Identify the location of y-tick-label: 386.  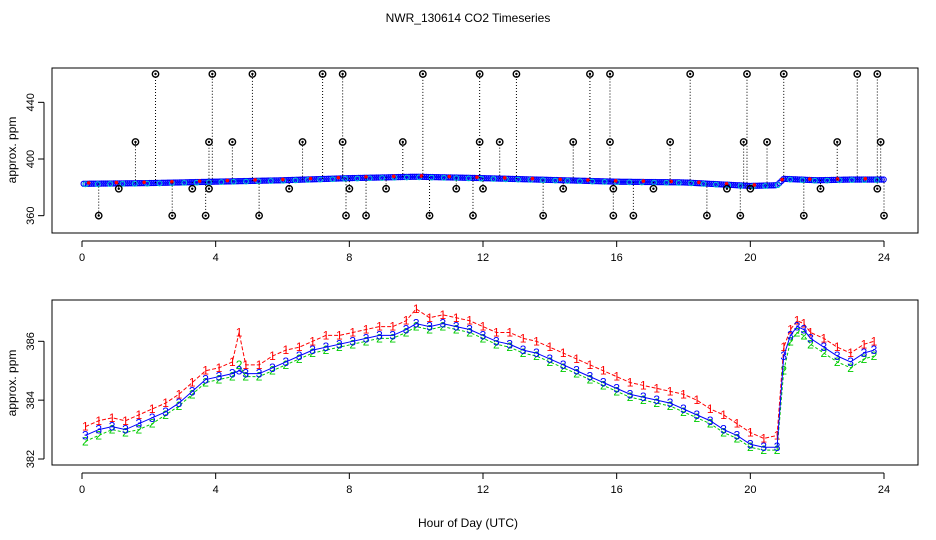
(31, 341).